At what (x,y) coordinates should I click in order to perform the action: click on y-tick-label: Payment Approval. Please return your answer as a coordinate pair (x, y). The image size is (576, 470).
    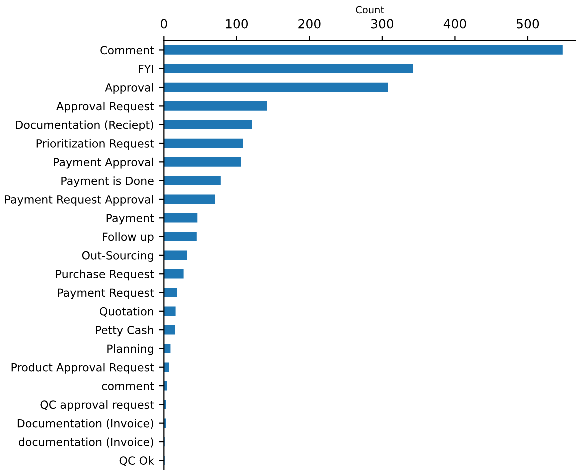
    Looking at the image, I should click on (104, 163).